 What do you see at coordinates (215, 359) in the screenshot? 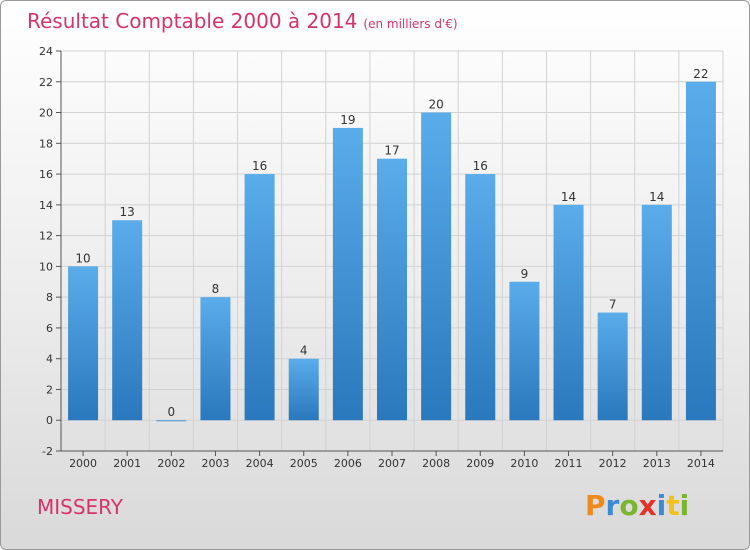
I see `bar-2003` at bounding box center [215, 359].